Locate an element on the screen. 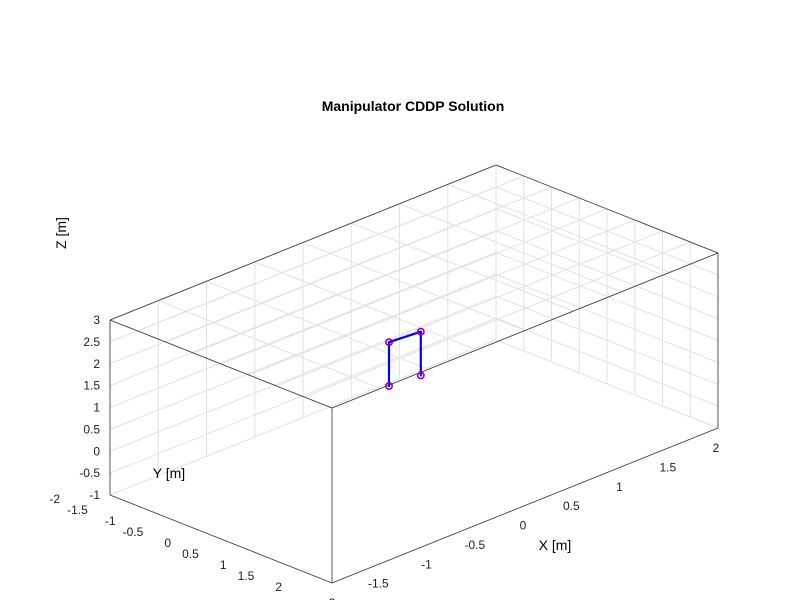 The width and height of the screenshot is (800, 600). z-tick-label: -0.5 is located at coordinates (89, 473).